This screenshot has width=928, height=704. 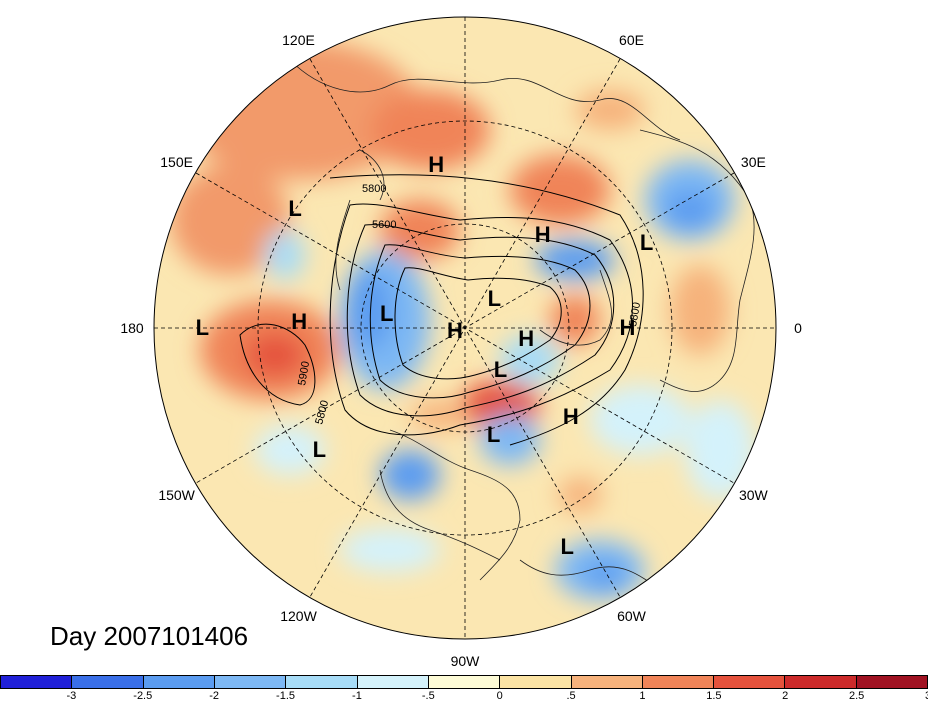 What do you see at coordinates (176, 161) in the screenshot?
I see `longitude-label: 150E` at bounding box center [176, 161].